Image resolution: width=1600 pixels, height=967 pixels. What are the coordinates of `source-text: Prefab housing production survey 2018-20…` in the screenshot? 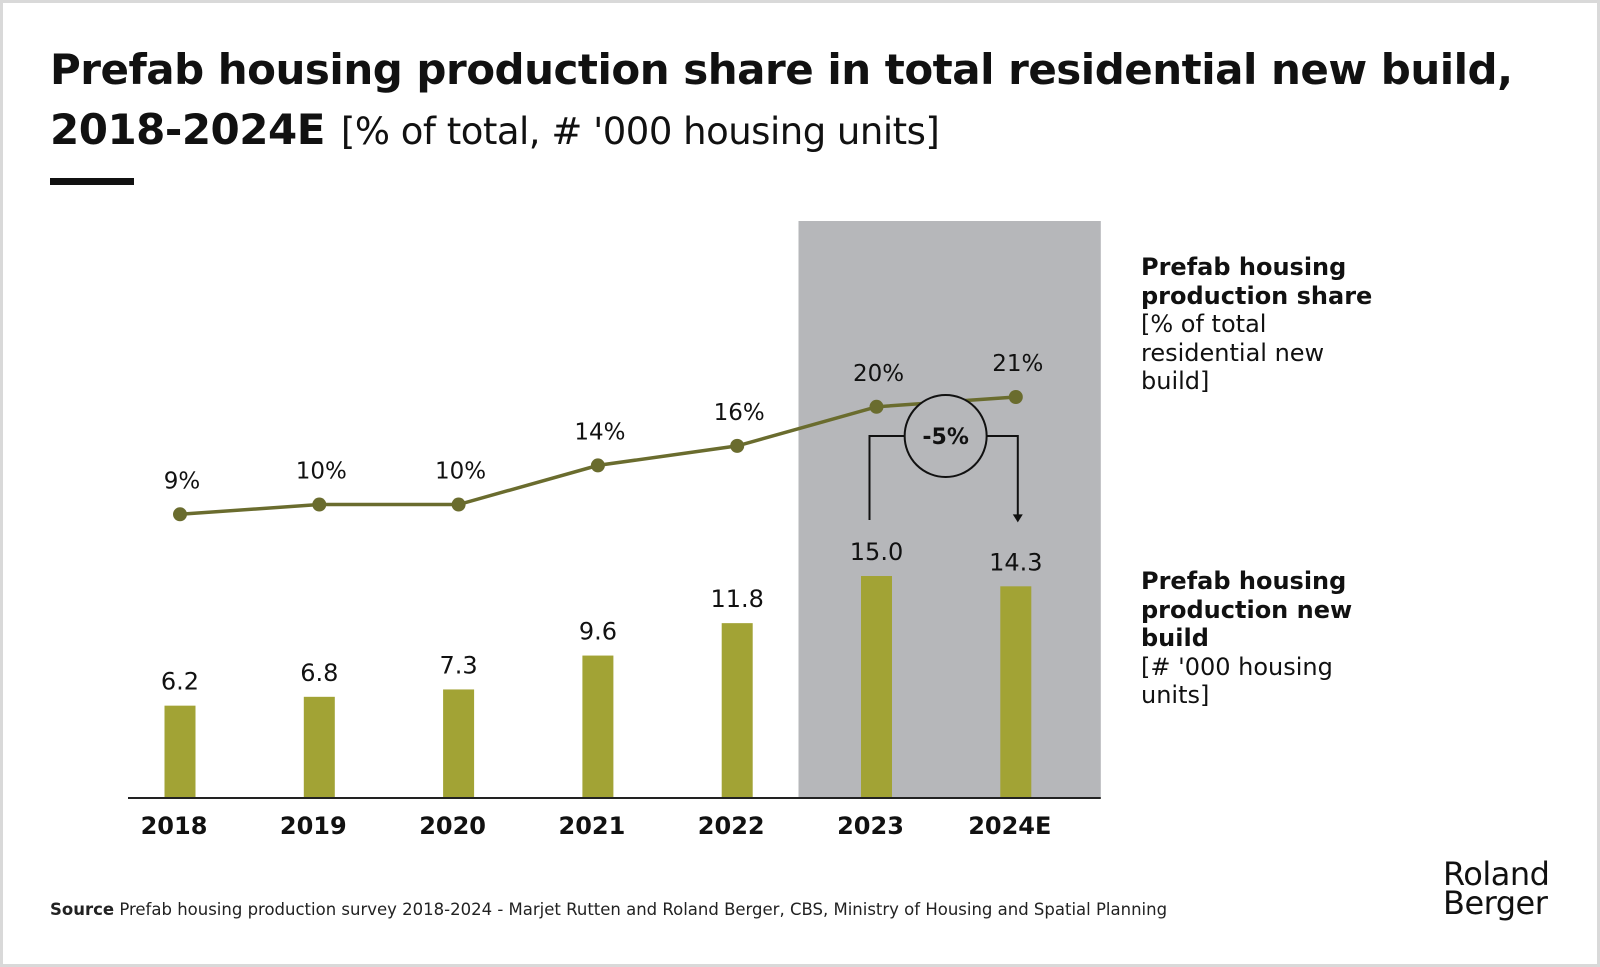 It's located at (643, 909).